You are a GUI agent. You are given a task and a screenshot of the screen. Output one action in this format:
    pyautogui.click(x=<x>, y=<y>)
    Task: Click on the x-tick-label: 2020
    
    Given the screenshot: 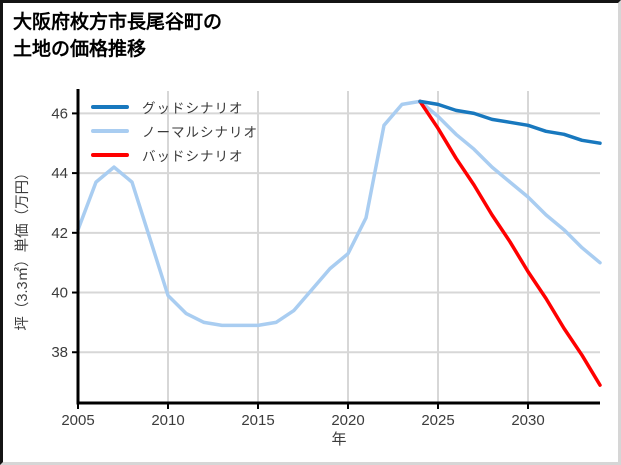 What is the action you would take?
    pyautogui.click(x=347, y=420)
    